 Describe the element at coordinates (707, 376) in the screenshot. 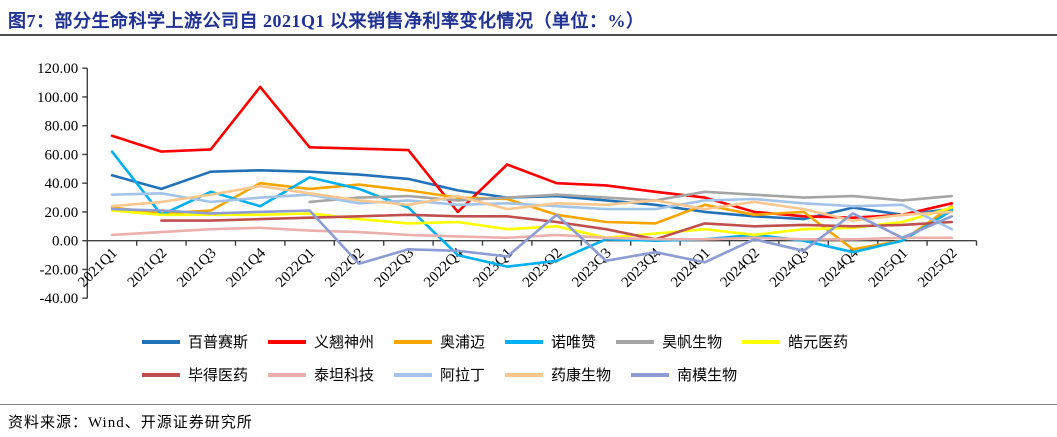

I see `legend-label: 南模生物` at that location.